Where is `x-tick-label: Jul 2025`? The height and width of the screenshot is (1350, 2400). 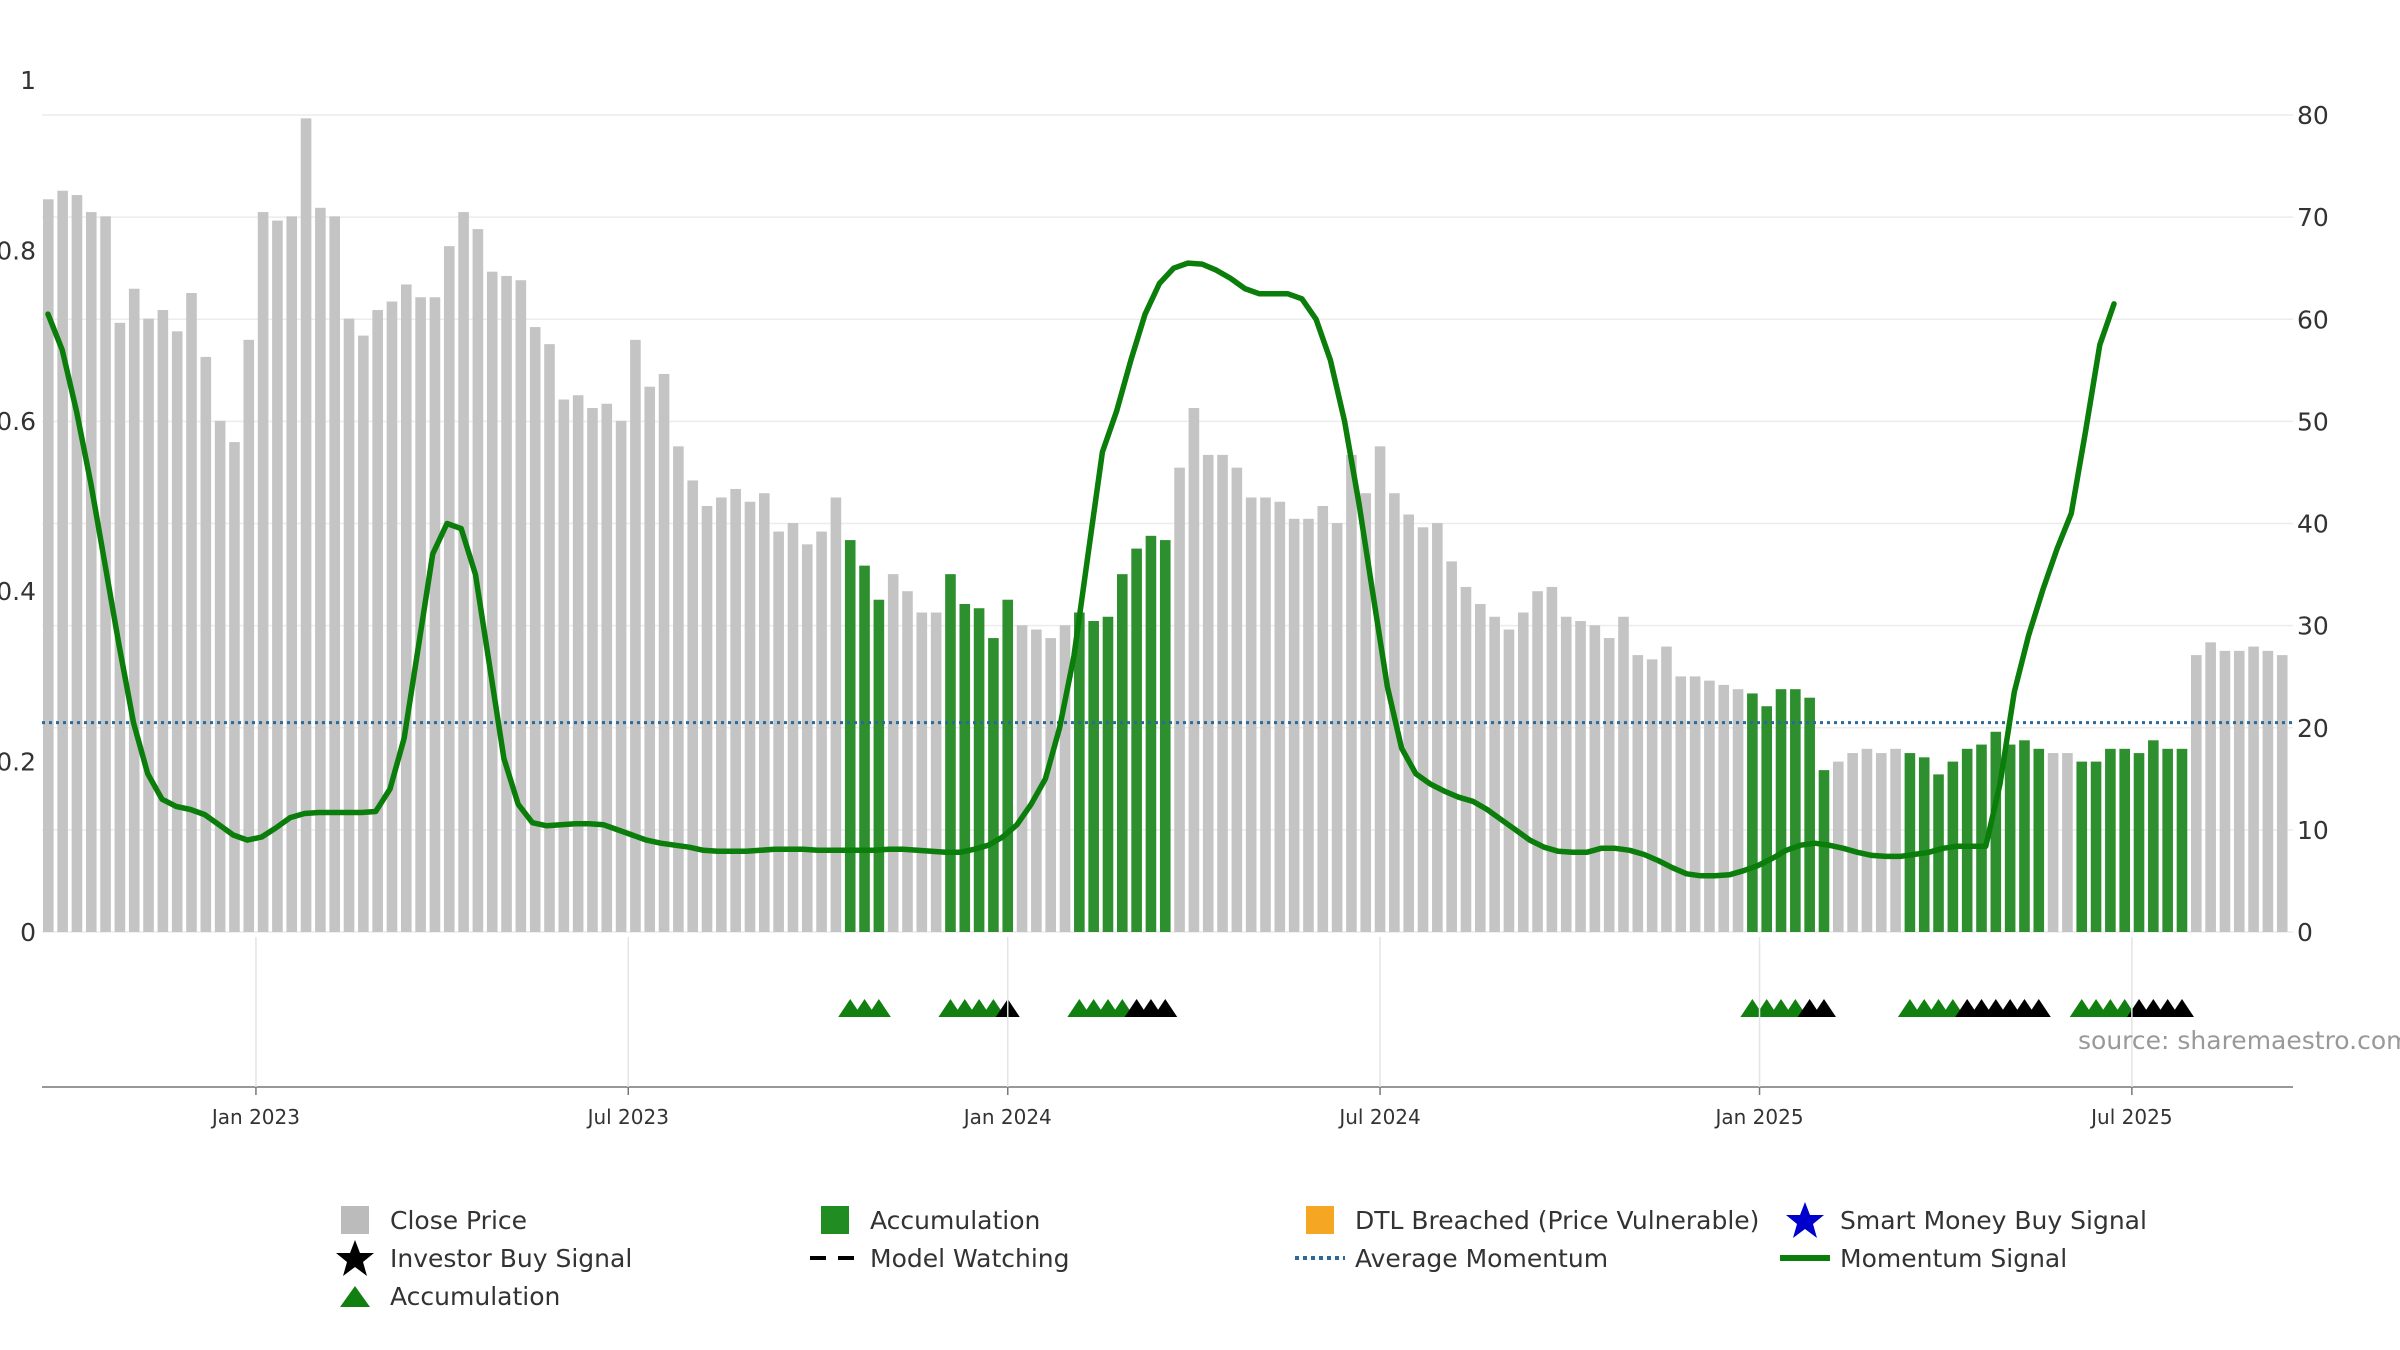 x-tick-label: Jul 2025 is located at coordinates (2130, 1117).